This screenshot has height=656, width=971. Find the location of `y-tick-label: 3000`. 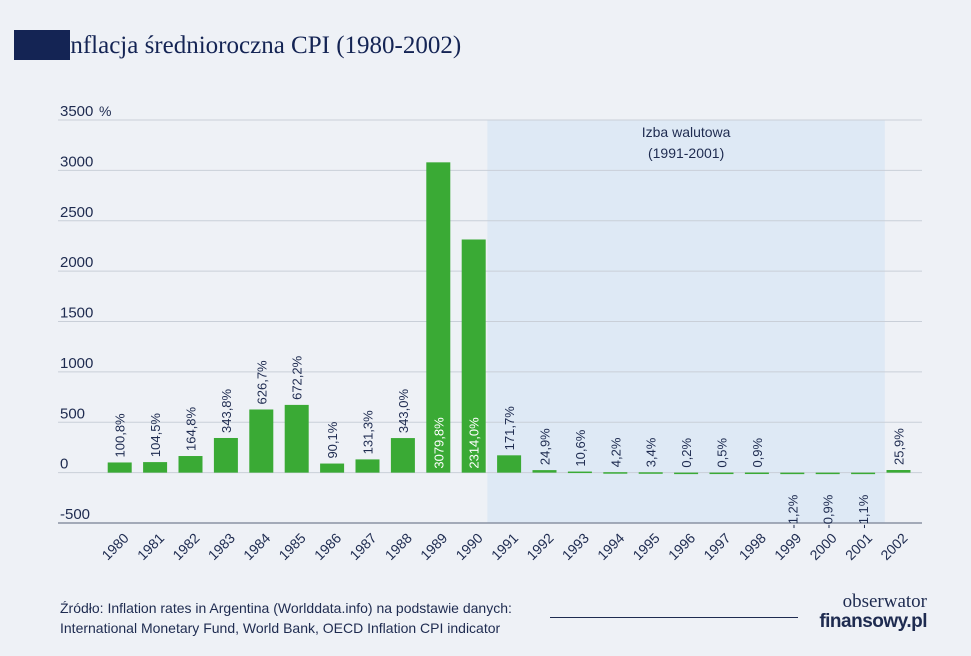

y-tick-label: 3000 is located at coordinates (76, 161).